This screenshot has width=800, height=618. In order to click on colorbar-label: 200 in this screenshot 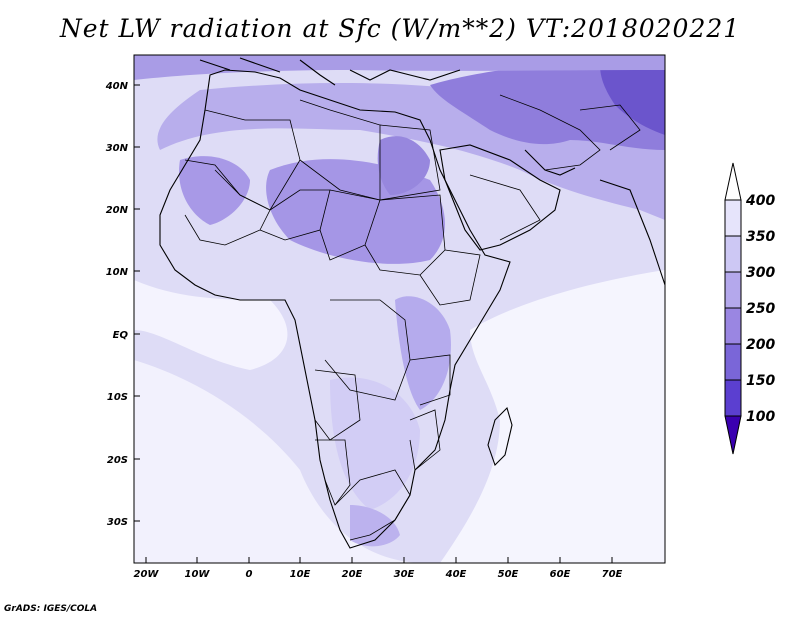, I will do `click(760, 345)`.